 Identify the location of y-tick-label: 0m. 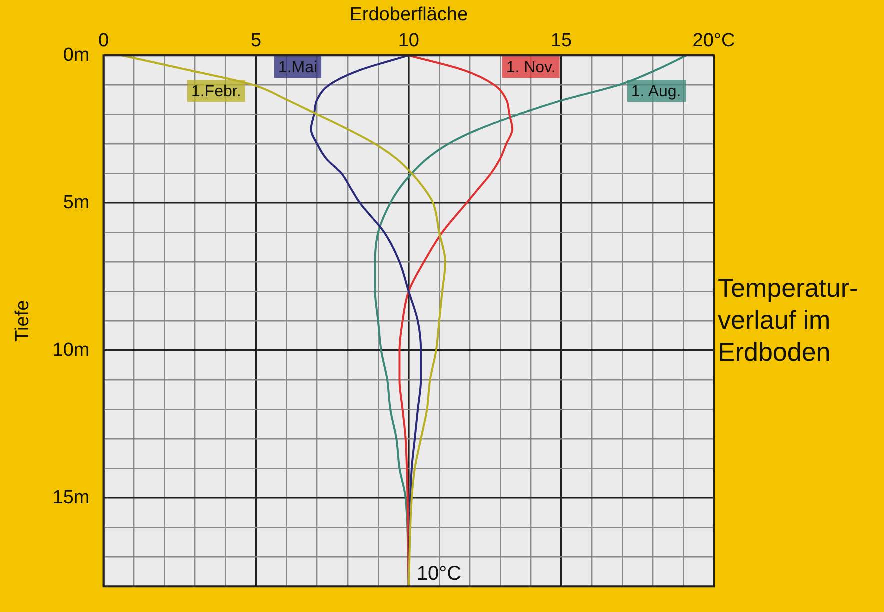
(76, 55).